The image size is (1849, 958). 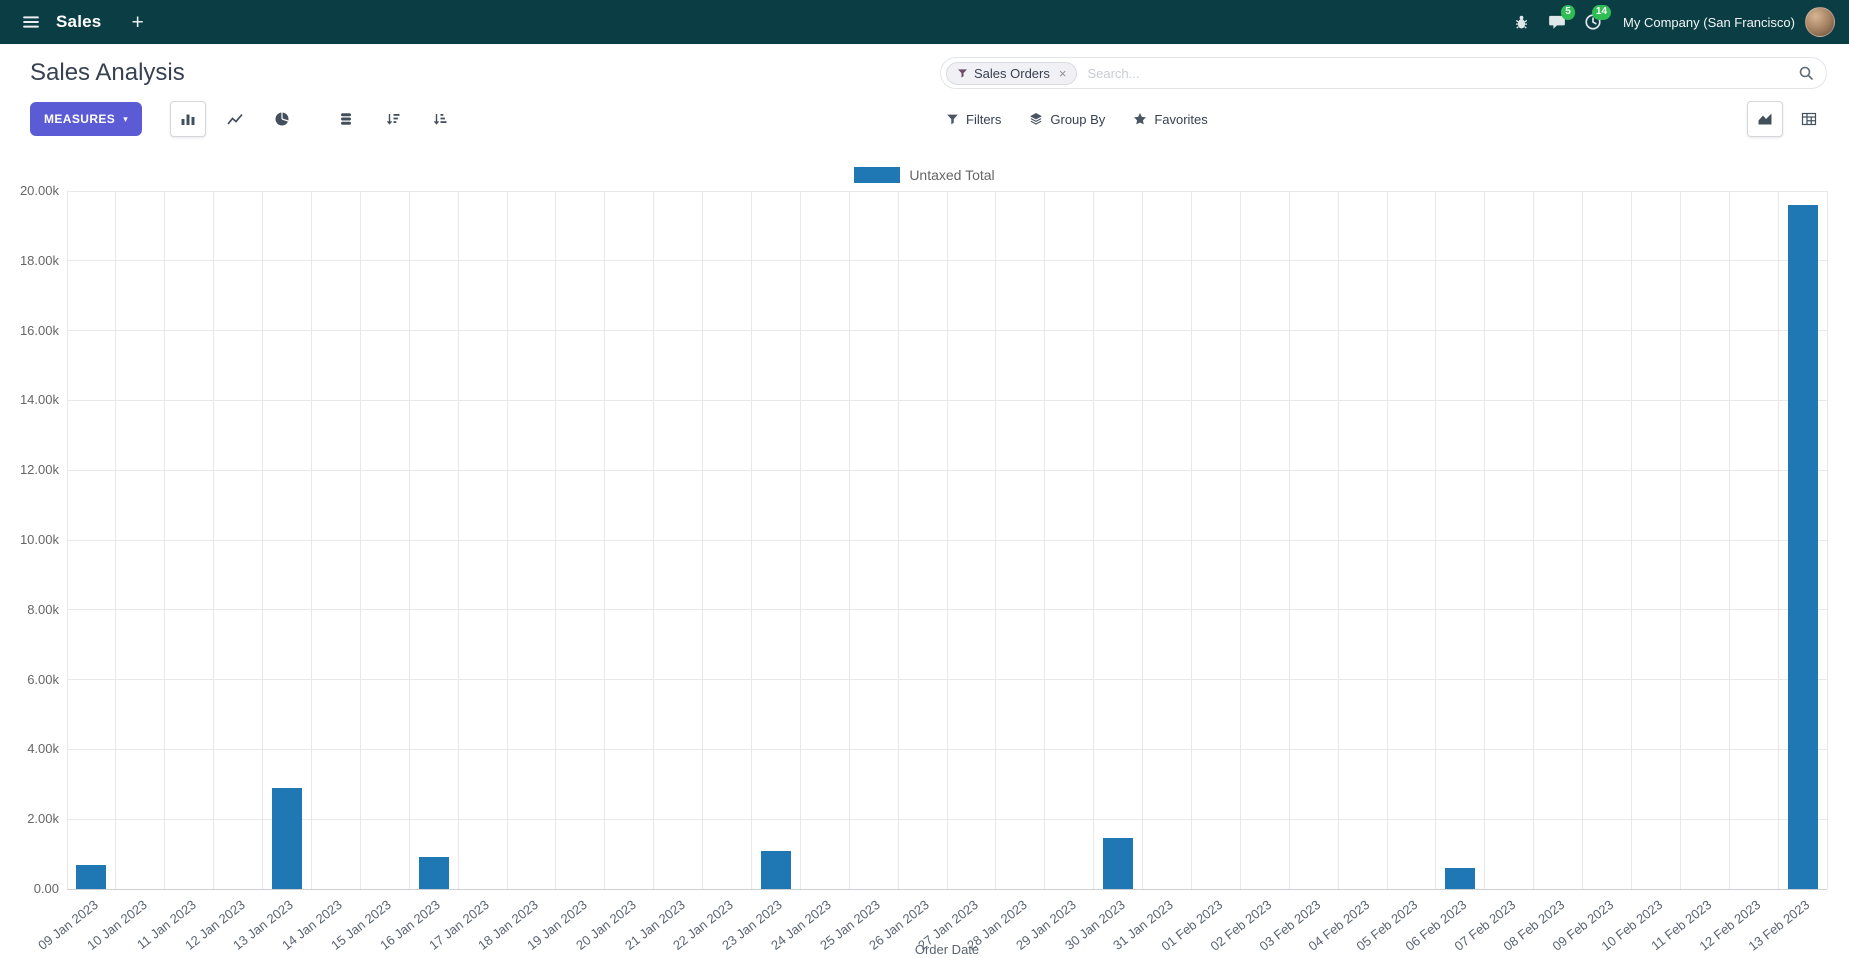 I want to click on apps-menu-button, so click(x=31, y=22).